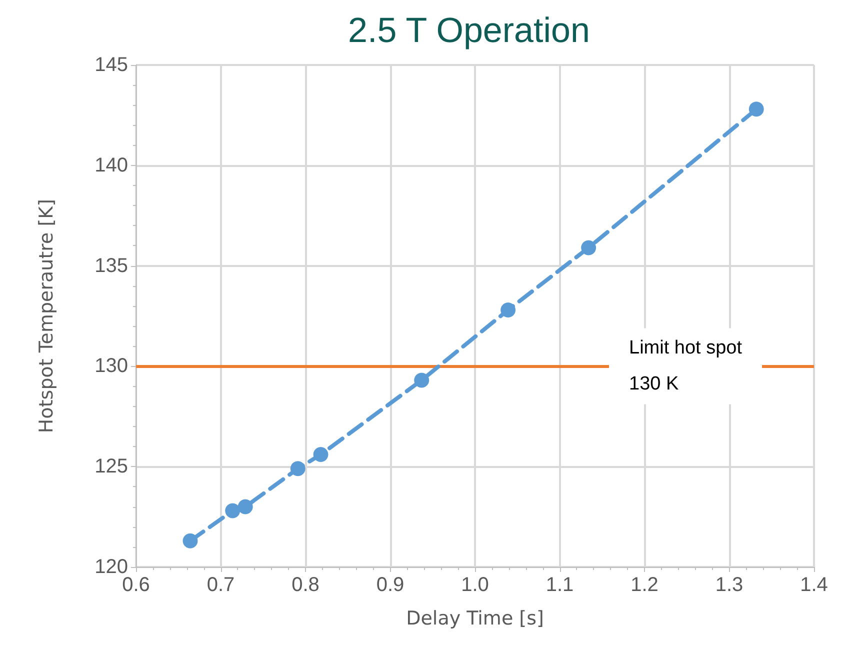 The height and width of the screenshot is (663, 846). I want to click on x-tick-label: 1.4, so click(814, 585).